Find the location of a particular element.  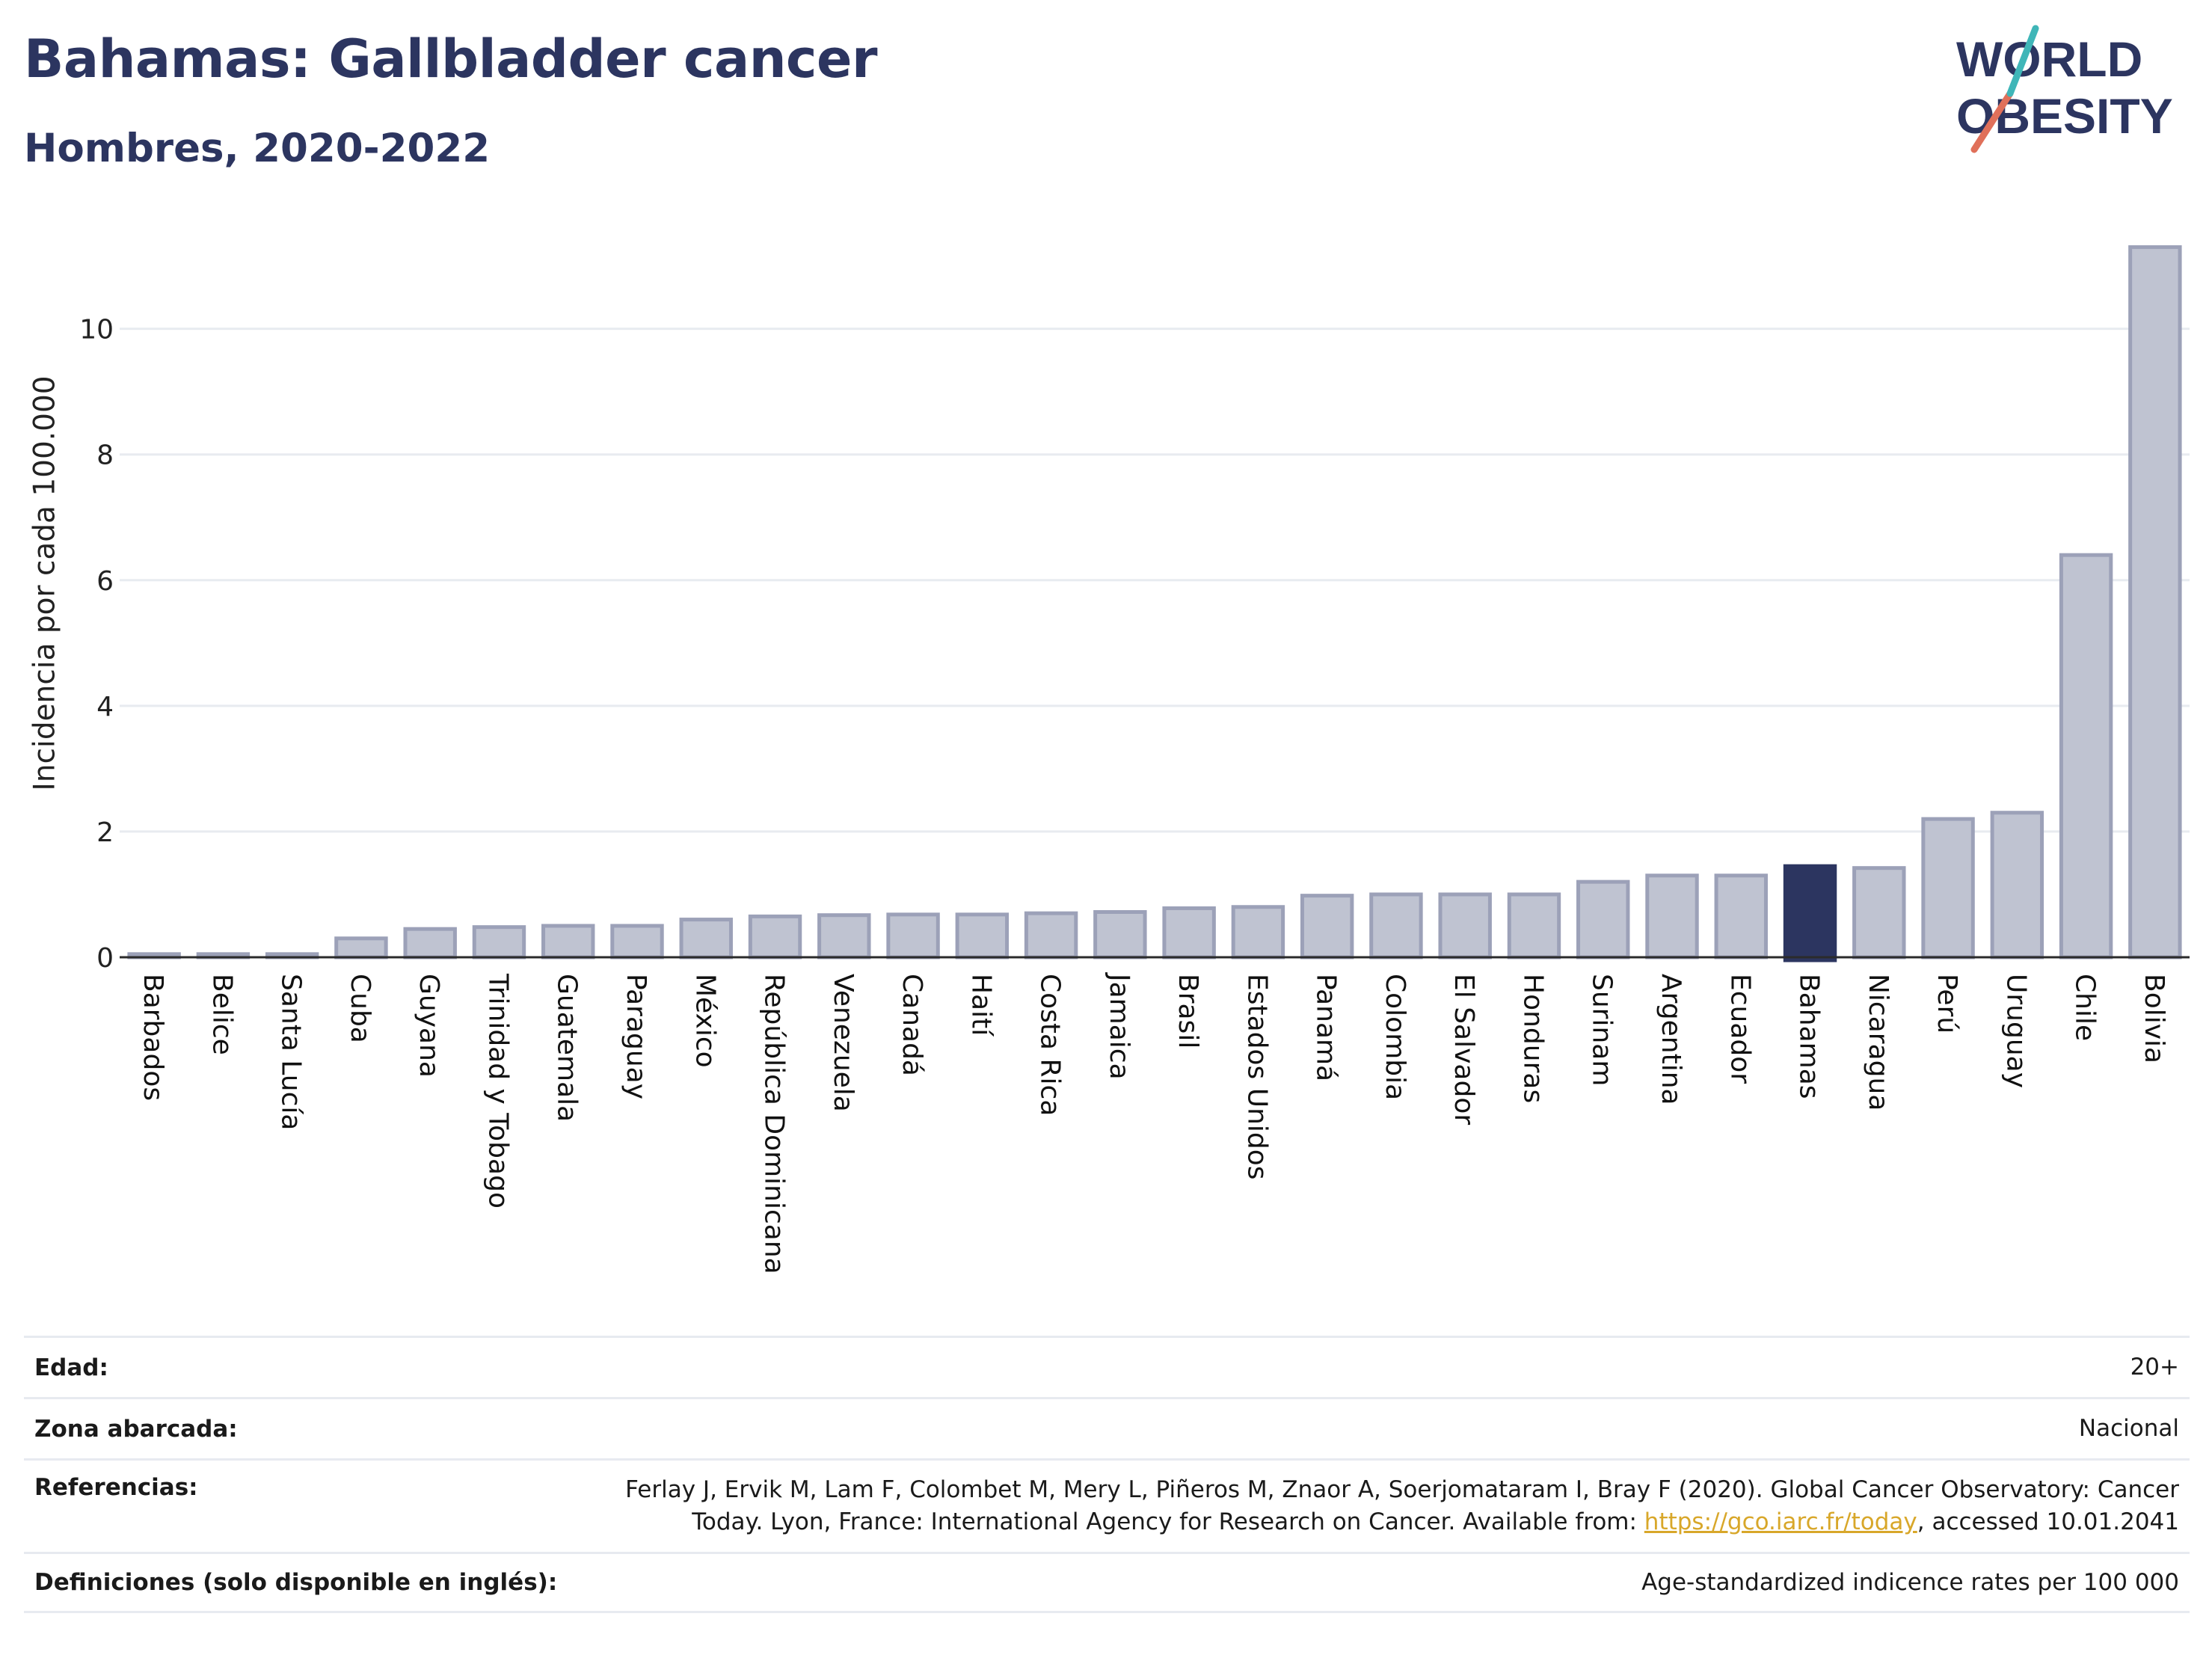

x-tick-label: El Salvador is located at coordinates (1463, 1049).